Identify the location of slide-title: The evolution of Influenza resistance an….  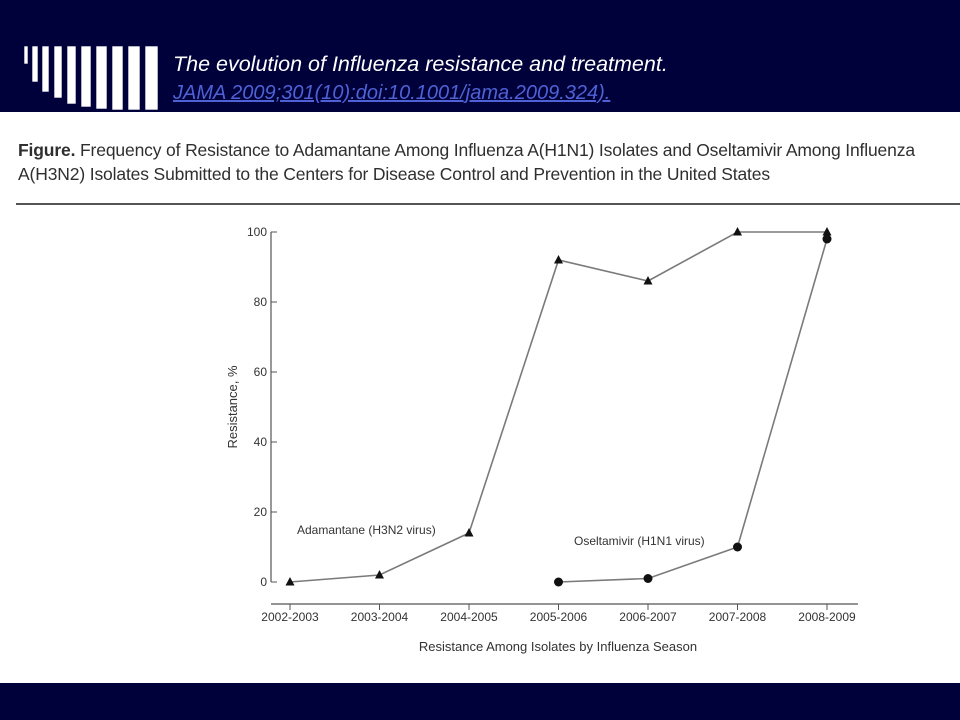
(420, 64).